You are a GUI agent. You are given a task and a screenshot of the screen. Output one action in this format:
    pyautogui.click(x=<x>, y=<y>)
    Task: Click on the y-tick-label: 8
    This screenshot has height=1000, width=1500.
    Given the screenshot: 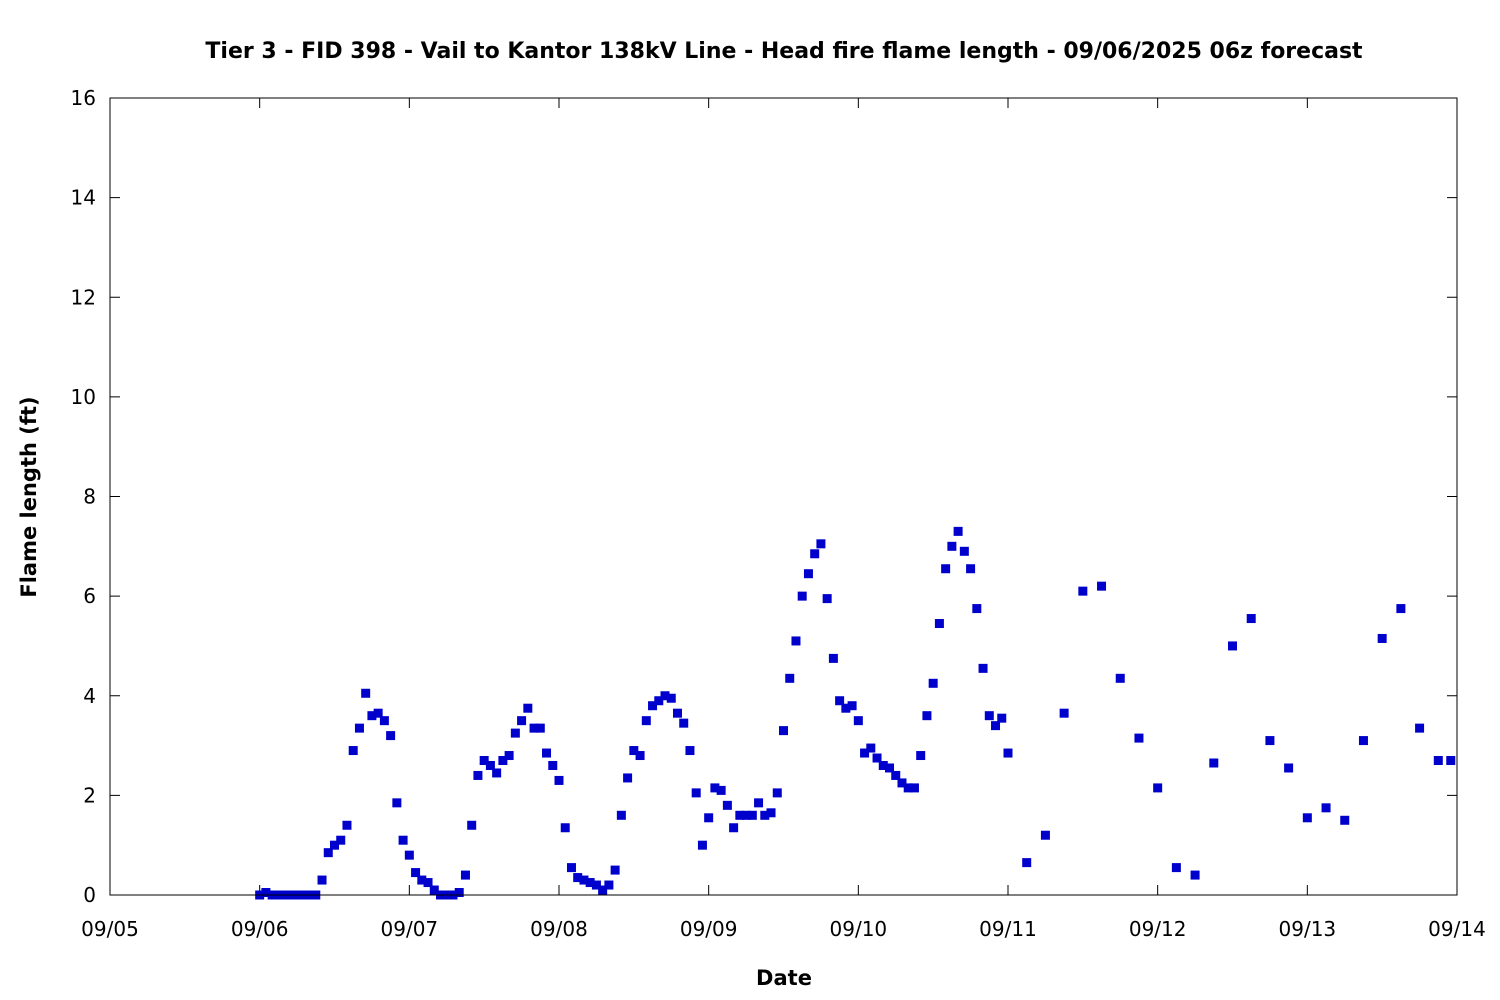 What is the action you would take?
    pyautogui.click(x=89, y=497)
    